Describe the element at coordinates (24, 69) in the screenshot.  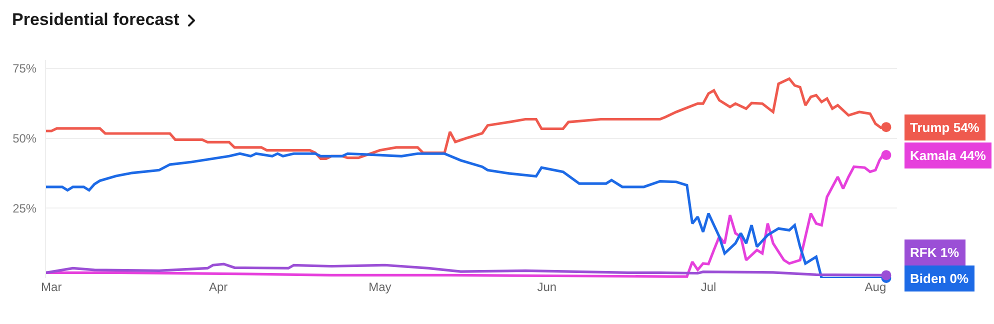
I see `y-tick-label: 75%` at that location.